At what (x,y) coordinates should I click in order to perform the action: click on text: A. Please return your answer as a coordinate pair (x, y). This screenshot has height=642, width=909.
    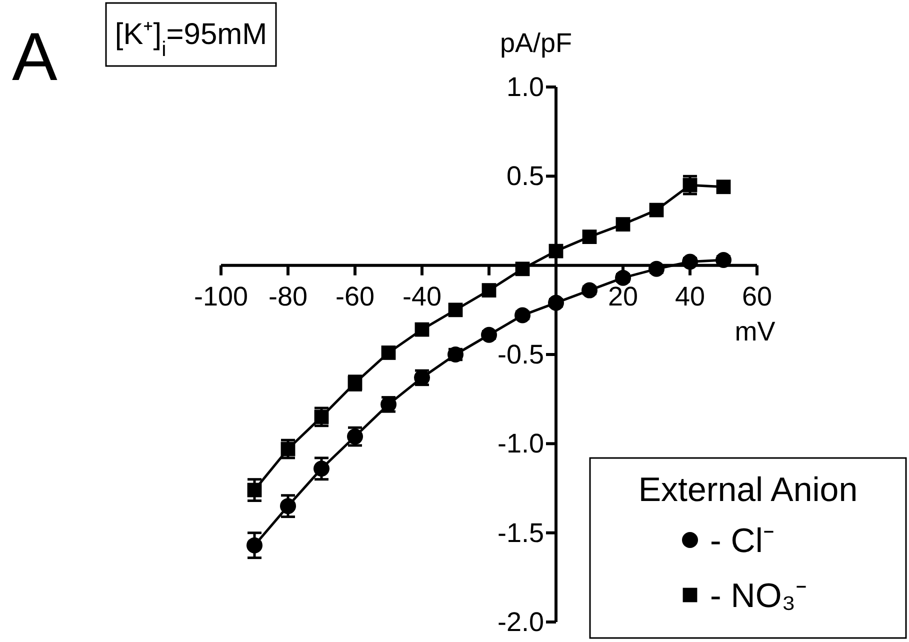
    Looking at the image, I should click on (35, 57).